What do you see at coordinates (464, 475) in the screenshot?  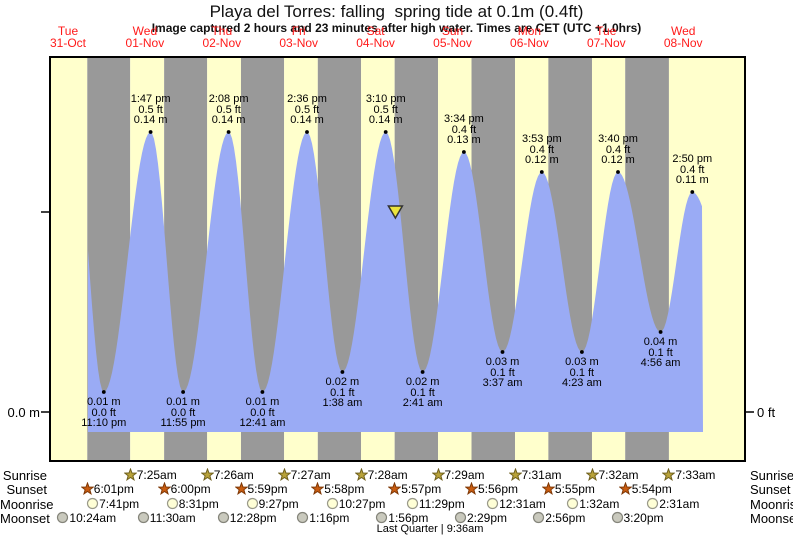 I see `sunrise-time: 7:29am` at bounding box center [464, 475].